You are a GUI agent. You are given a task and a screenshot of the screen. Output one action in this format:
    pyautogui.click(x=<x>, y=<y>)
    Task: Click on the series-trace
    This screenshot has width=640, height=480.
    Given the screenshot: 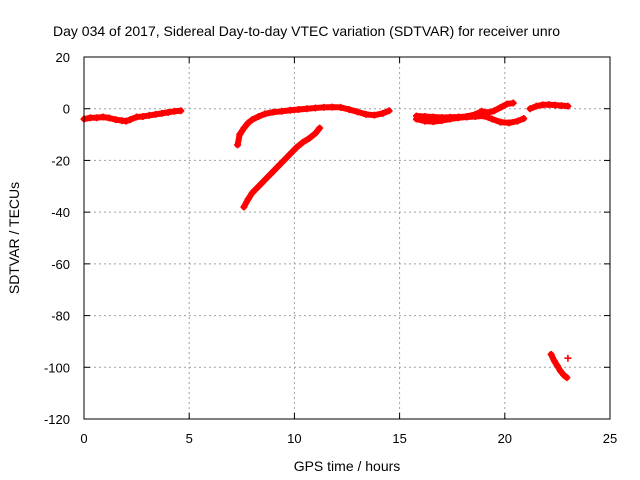 What is the action you would take?
    pyautogui.click(x=313, y=126)
    